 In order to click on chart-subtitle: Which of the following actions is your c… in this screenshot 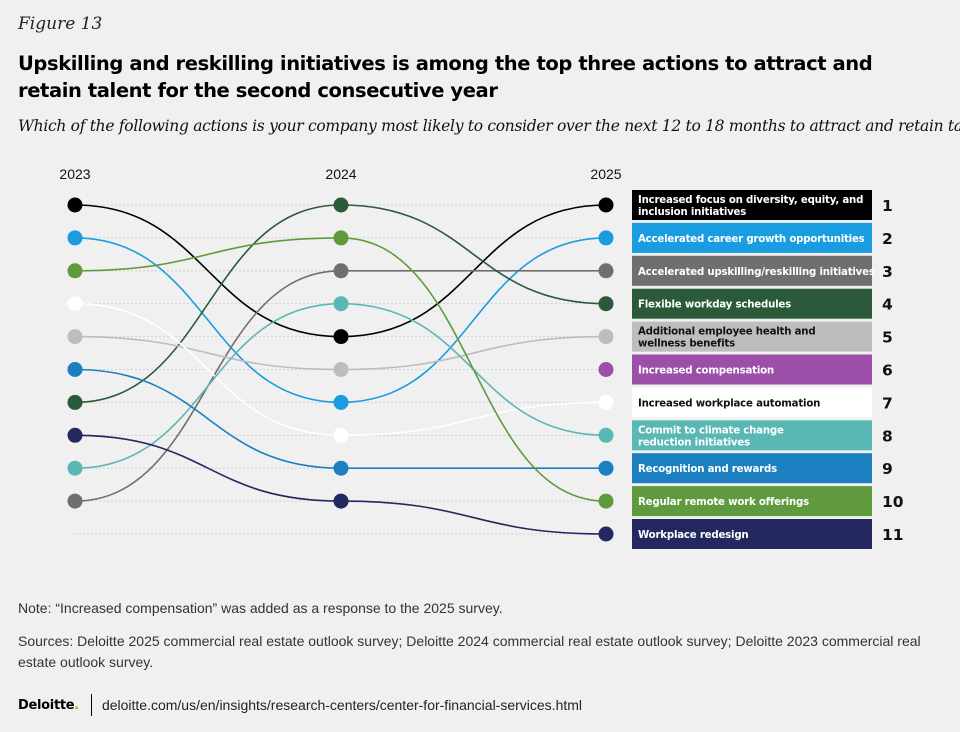, I will do `click(489, 126)`.